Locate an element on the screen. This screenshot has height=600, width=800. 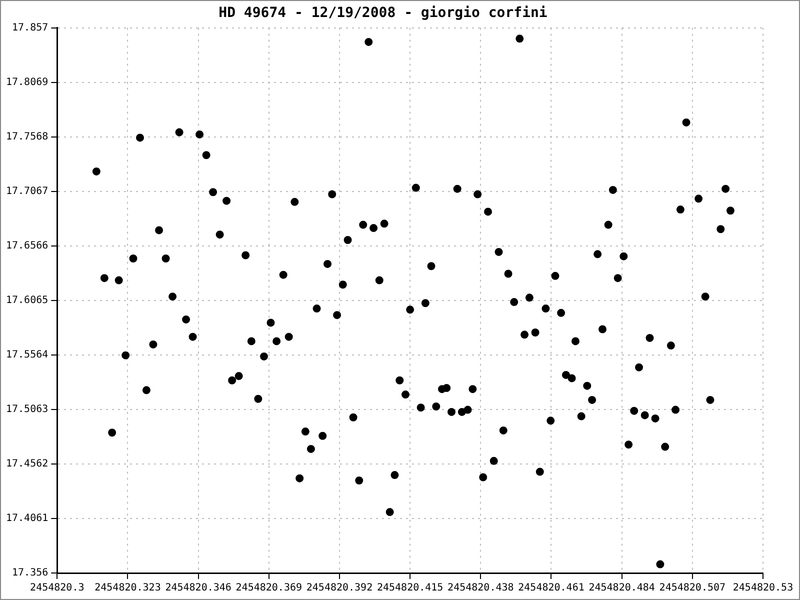
chart-title: HD 49674 - 12/19/2008 - giorgio corfini is located at coordinates (383, 13).